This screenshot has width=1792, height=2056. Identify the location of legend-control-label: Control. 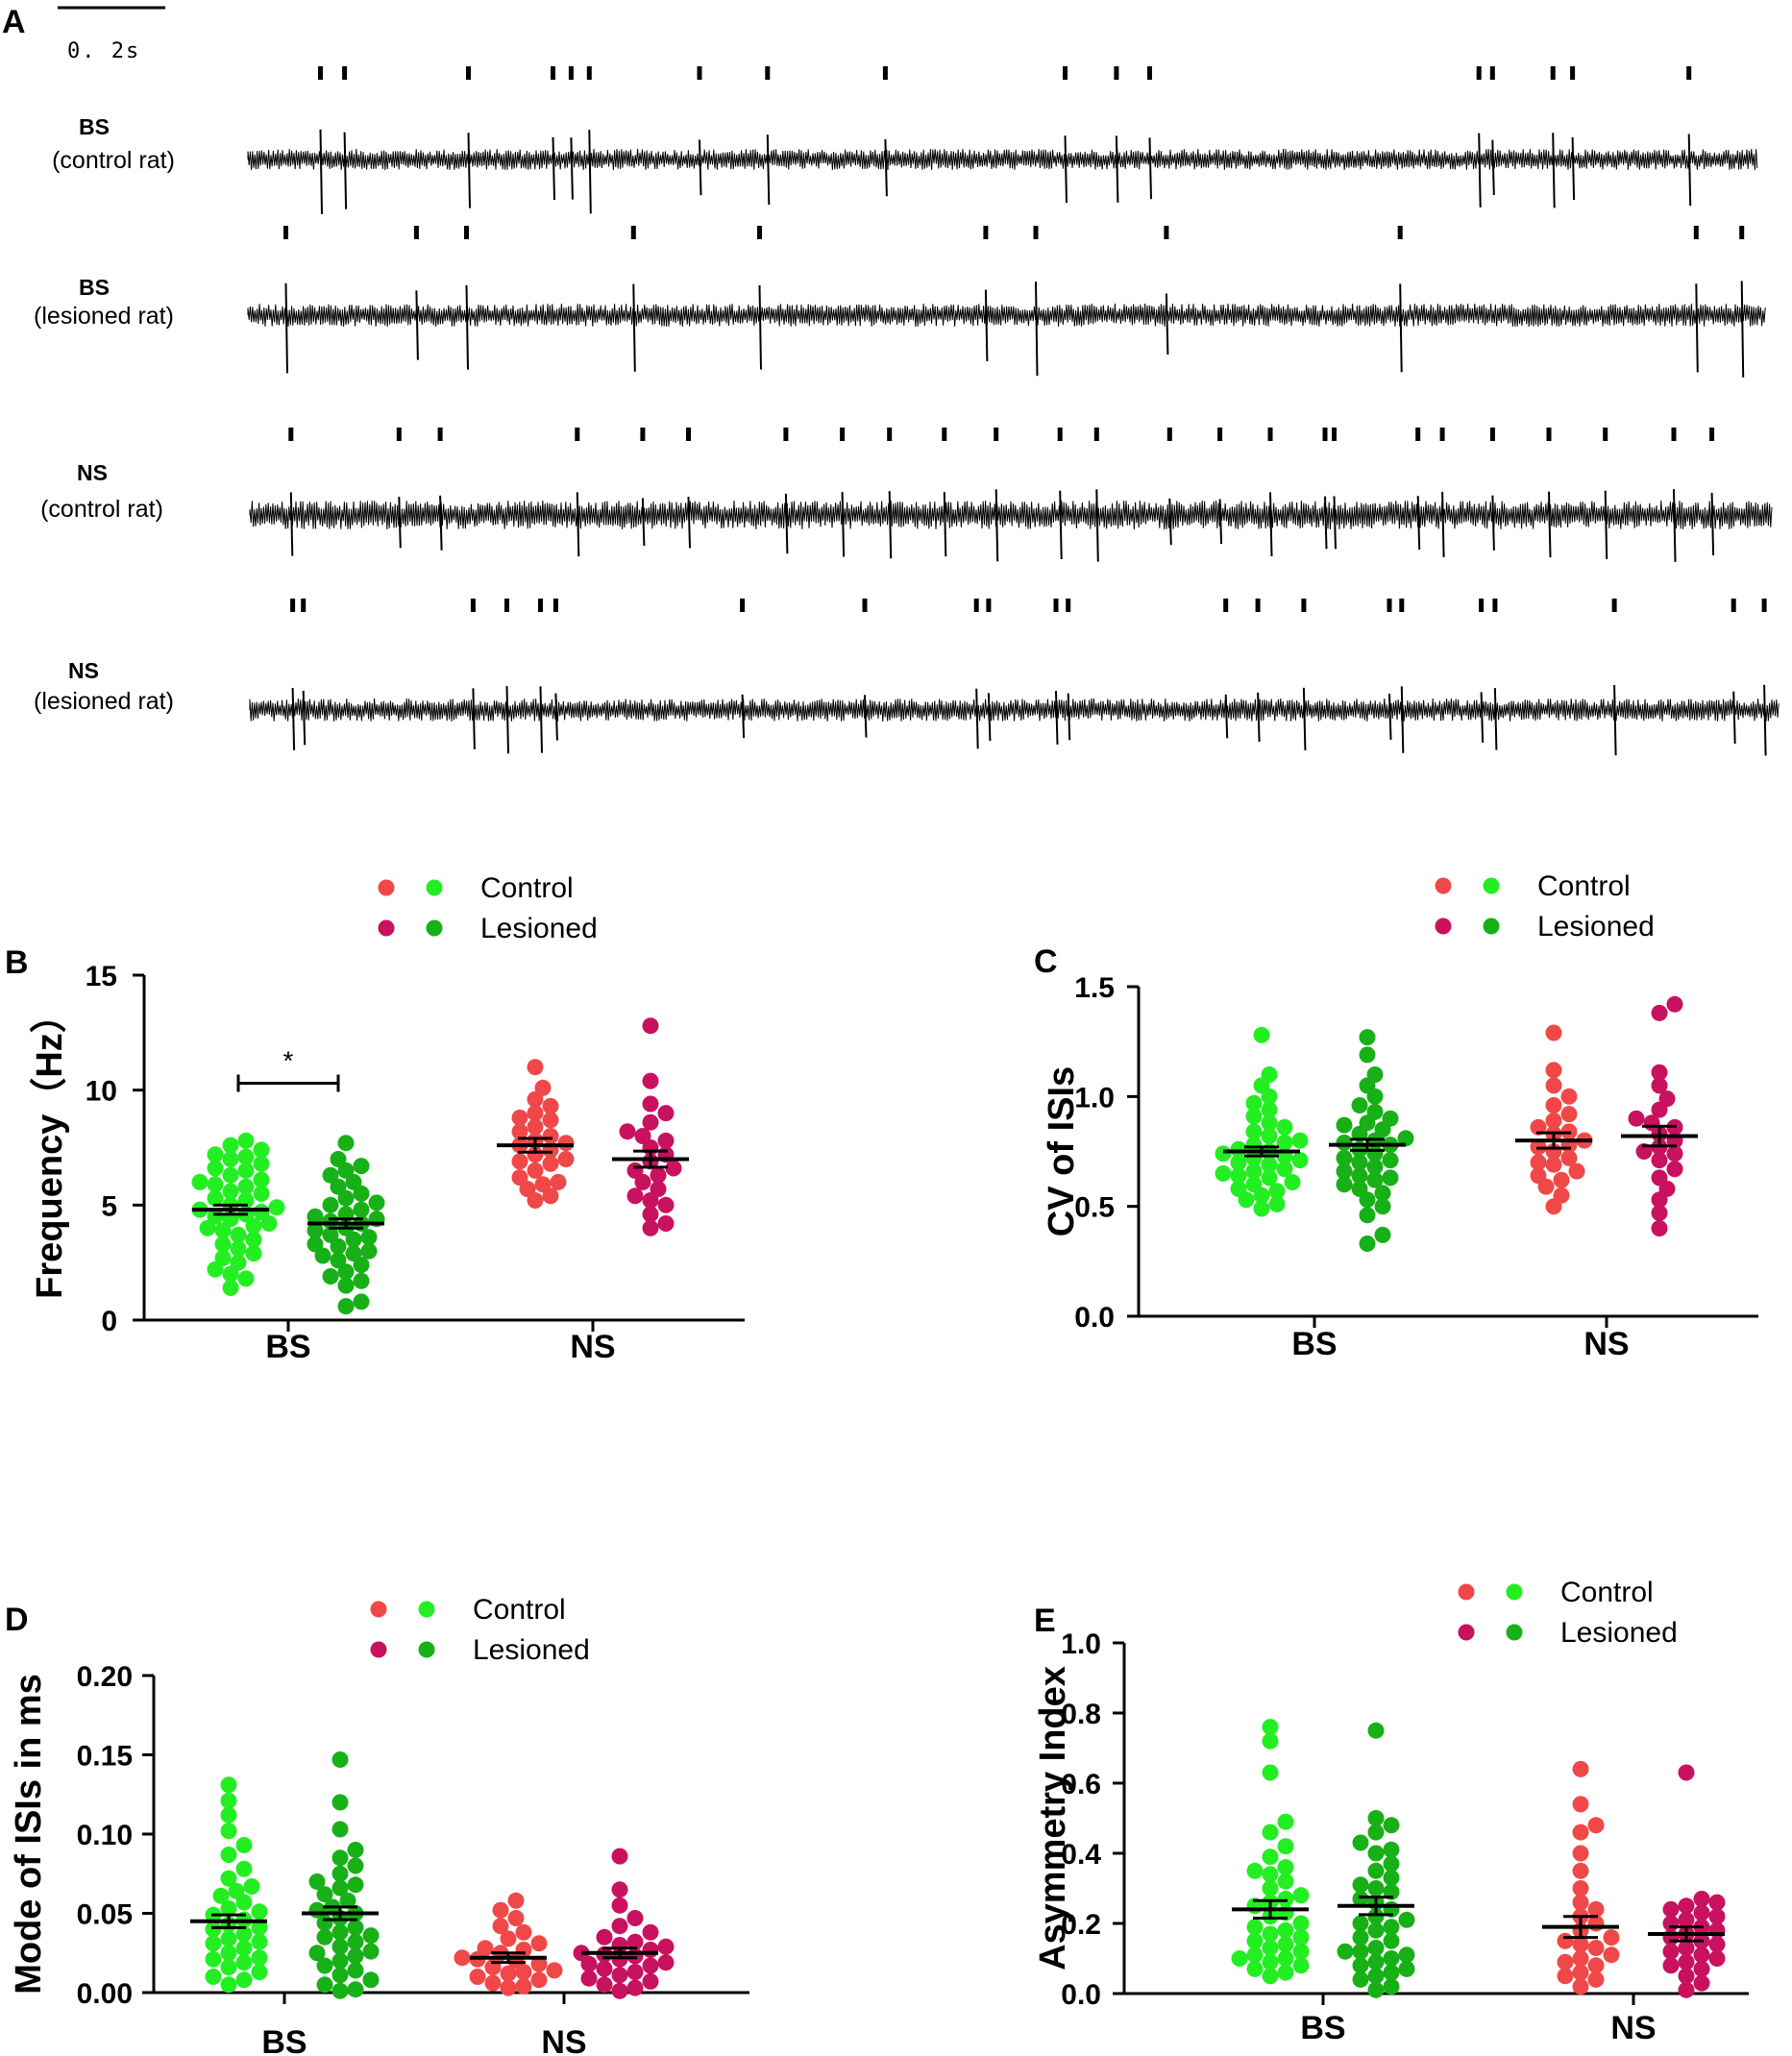
(527, 888).